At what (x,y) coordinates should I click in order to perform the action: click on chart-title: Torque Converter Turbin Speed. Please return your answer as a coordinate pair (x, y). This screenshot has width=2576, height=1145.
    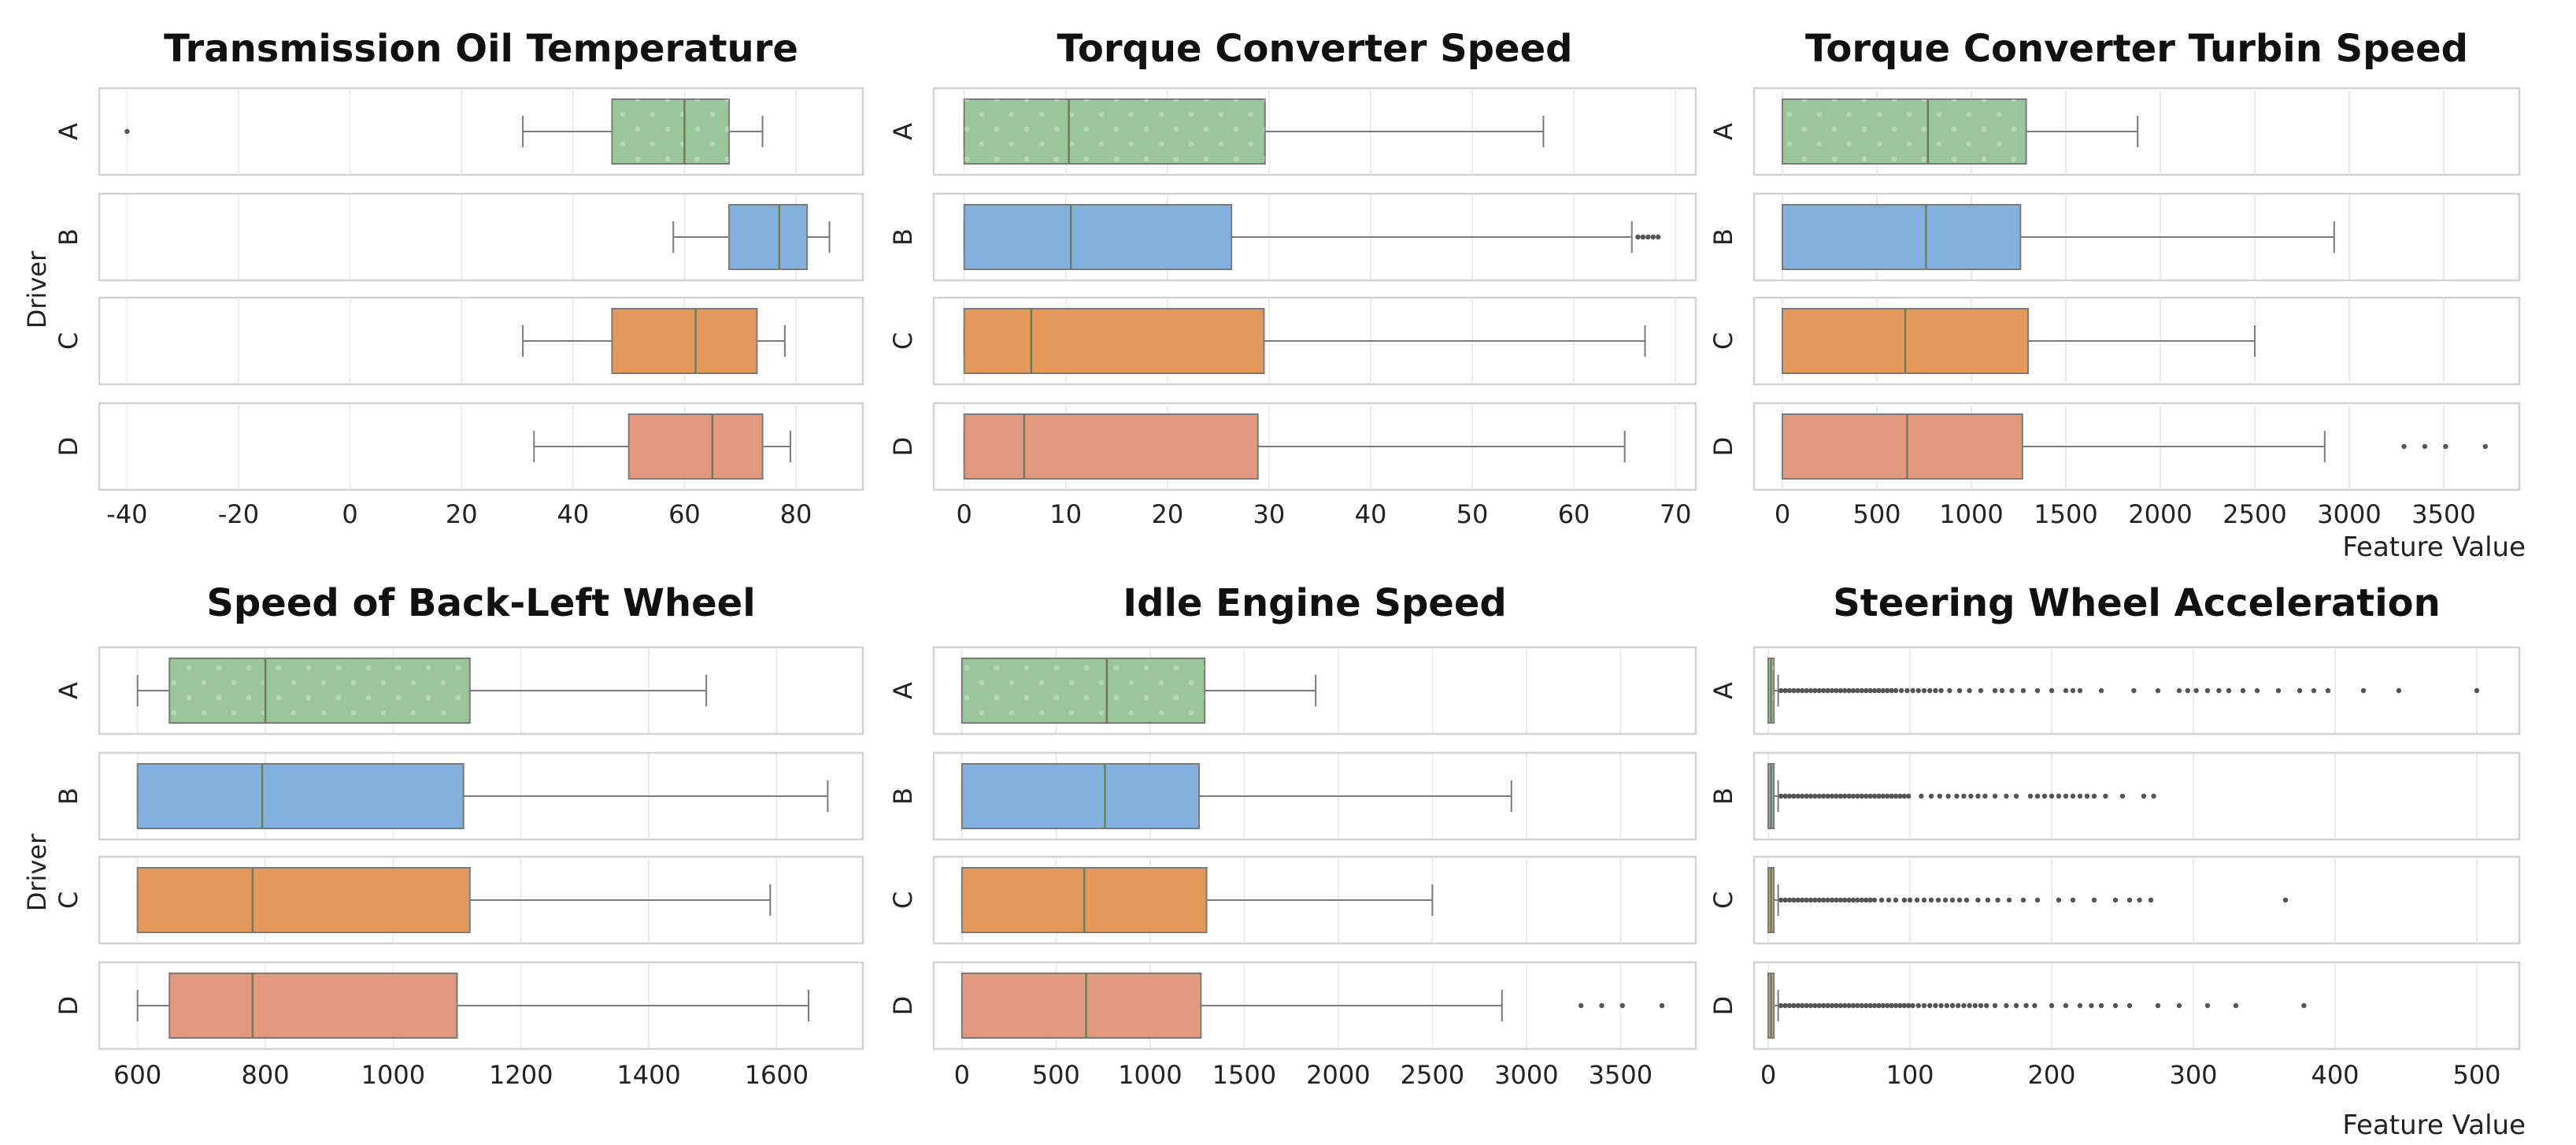
    Looking at the image, I should click on (2136, 49).